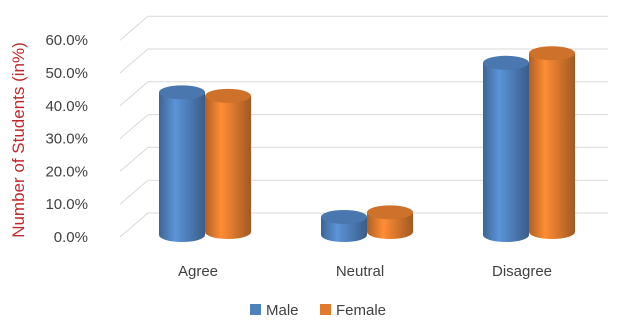  I want to click on bar-female-disagree, so click(552, 142).